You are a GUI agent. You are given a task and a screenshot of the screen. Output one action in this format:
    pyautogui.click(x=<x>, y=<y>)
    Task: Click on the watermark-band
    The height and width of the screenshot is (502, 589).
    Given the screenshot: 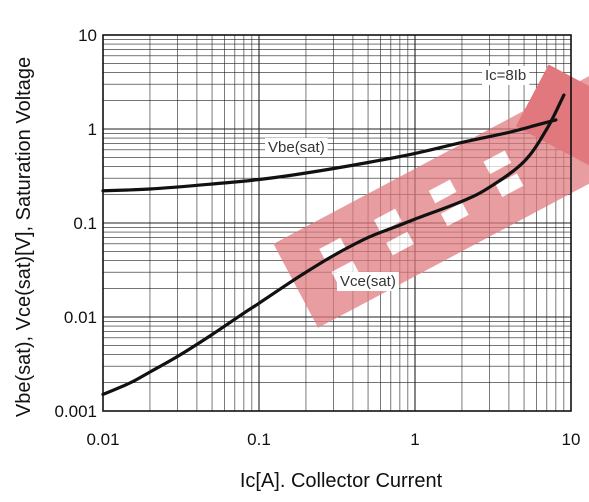 What is the action you would take?
    pyautogui.click(x=552, y=133)
    